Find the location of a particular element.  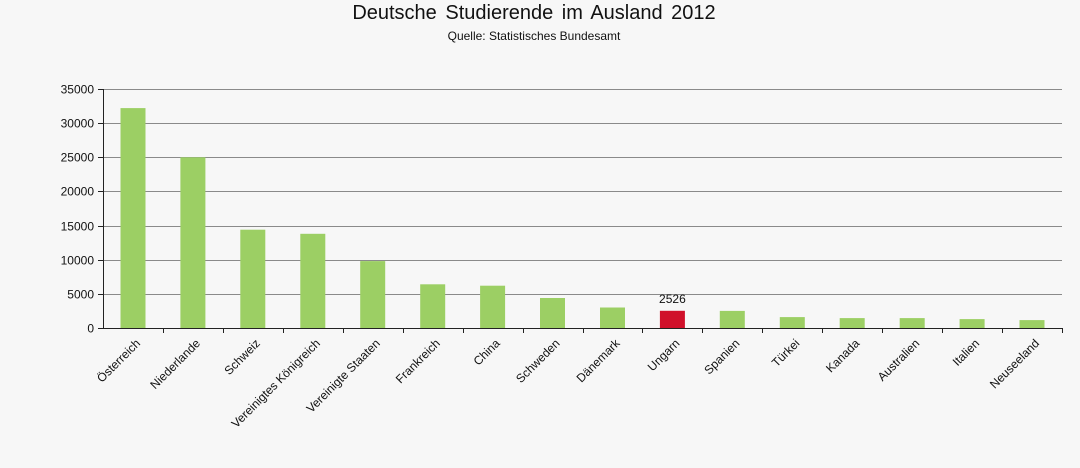

y-tick-label: 10000 is located at coordinates (78, 261).